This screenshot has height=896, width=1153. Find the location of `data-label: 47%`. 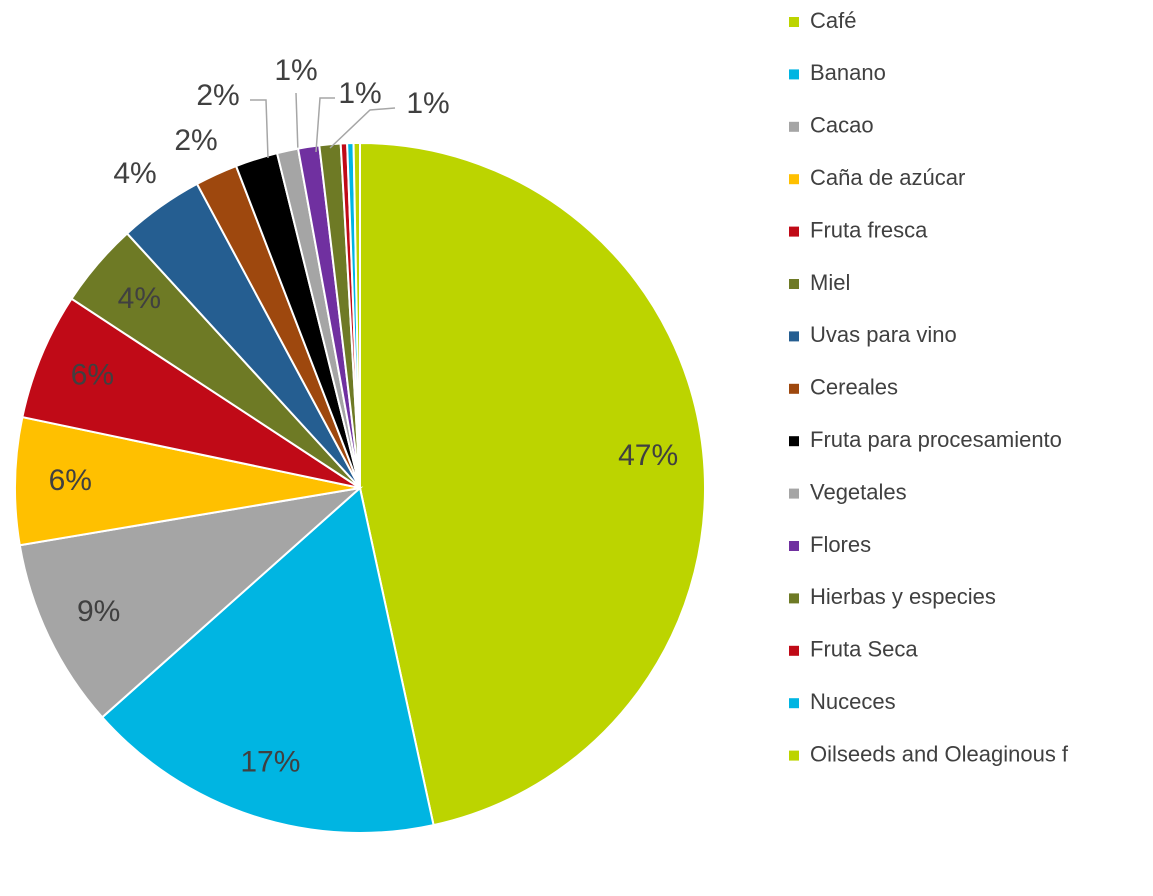

data-label: 47% is located at coordinates (648, 455).